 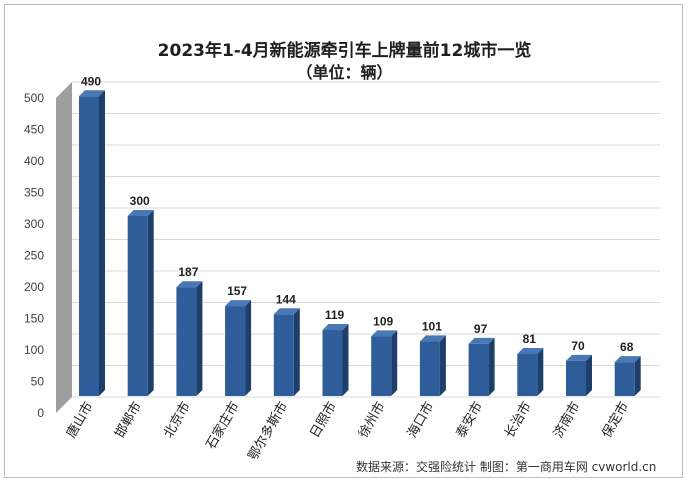 I want to click on bar: 187 北京市, so click(x=181, y=353).